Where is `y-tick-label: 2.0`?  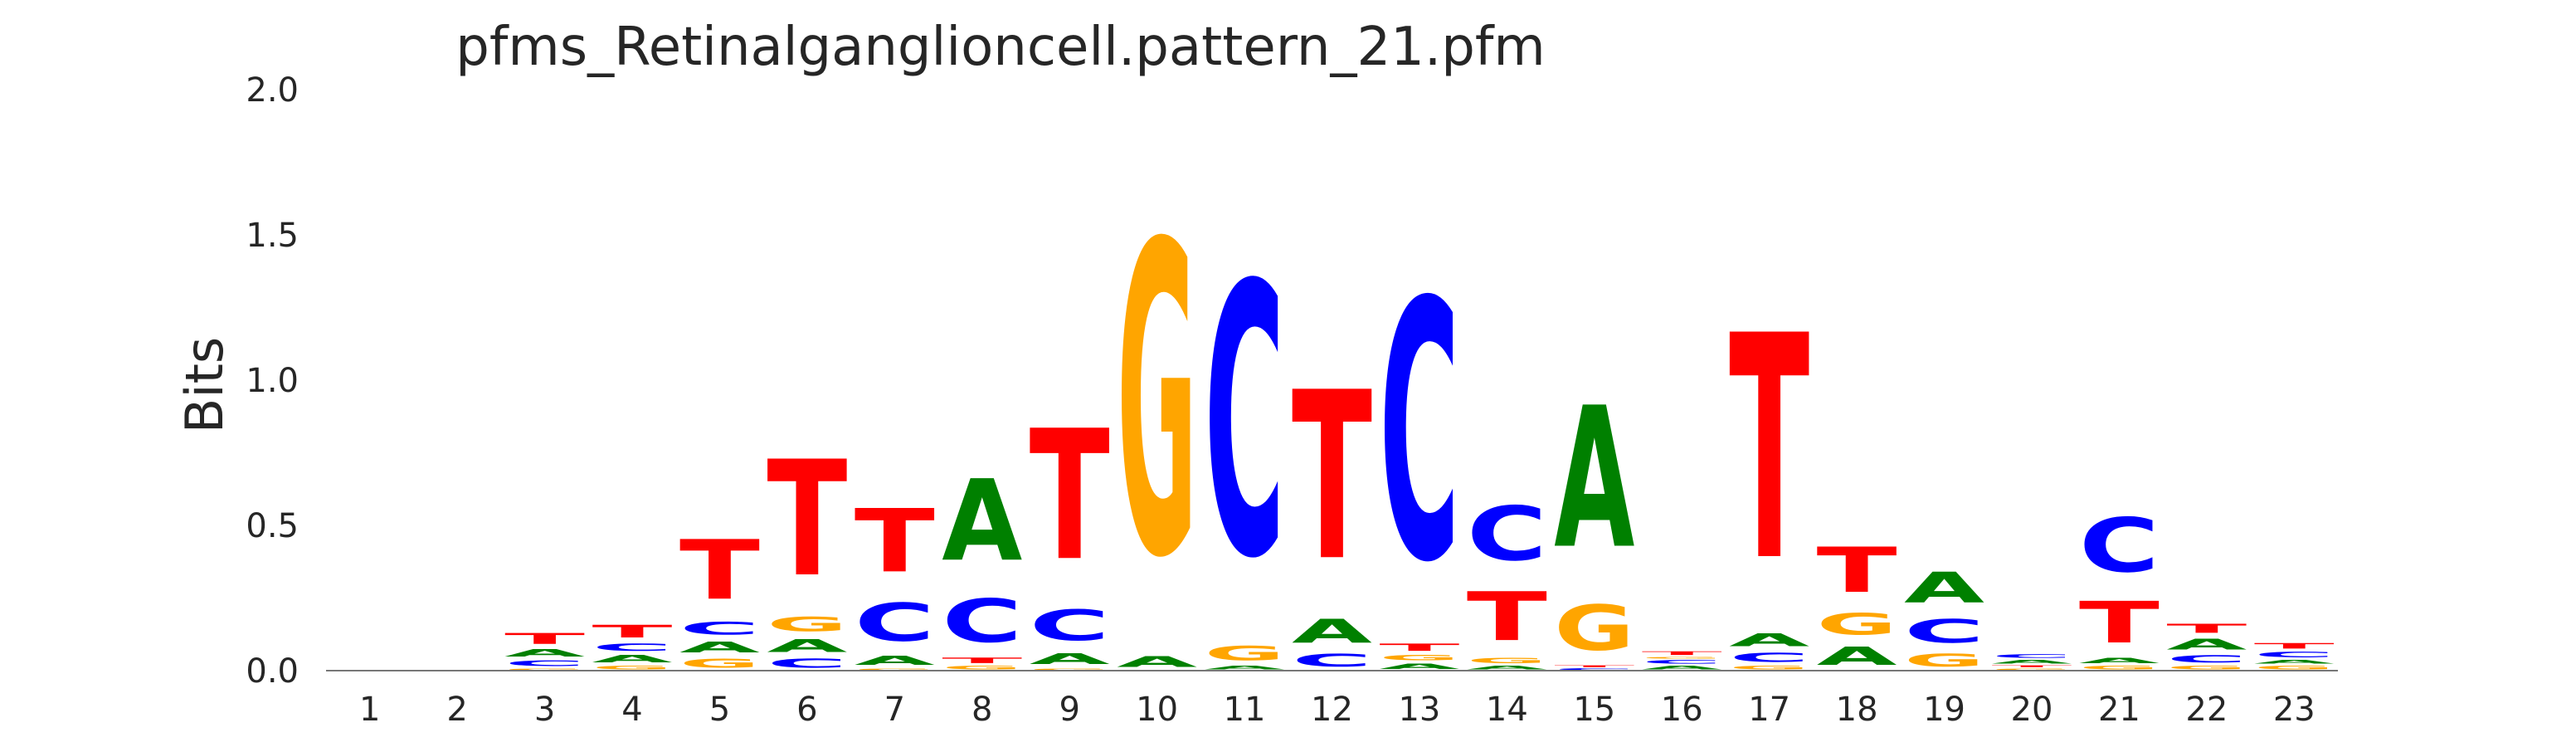
y-tick-label: 2.0 is located at coordinates (272, 91).